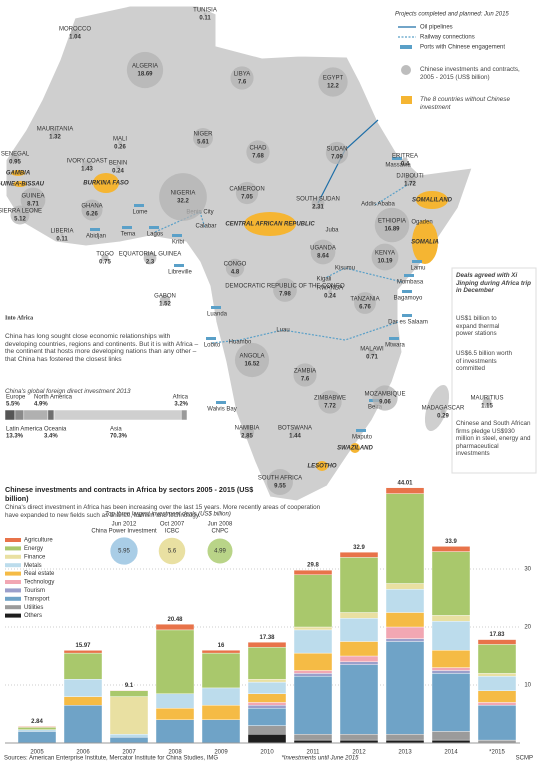 This screenshot has height=763, width=538. Describe the element at coordinates (359, 753) in the screenshot. I see `x-tick-label: 2012` at that location.